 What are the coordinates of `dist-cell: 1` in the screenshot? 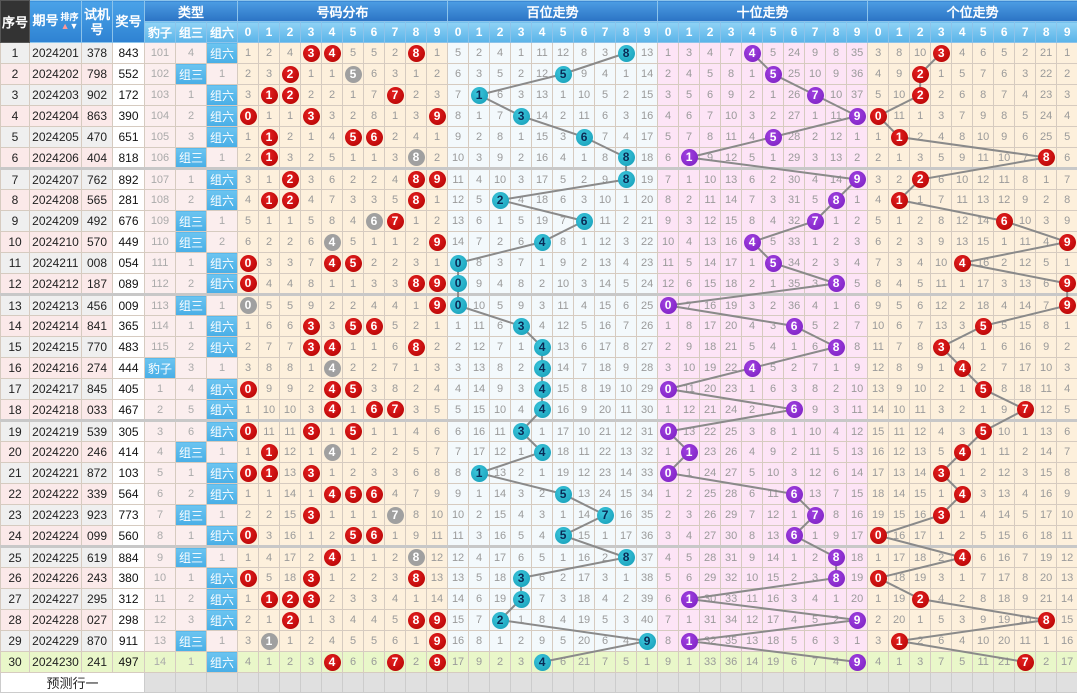 It's located at (248, 137).